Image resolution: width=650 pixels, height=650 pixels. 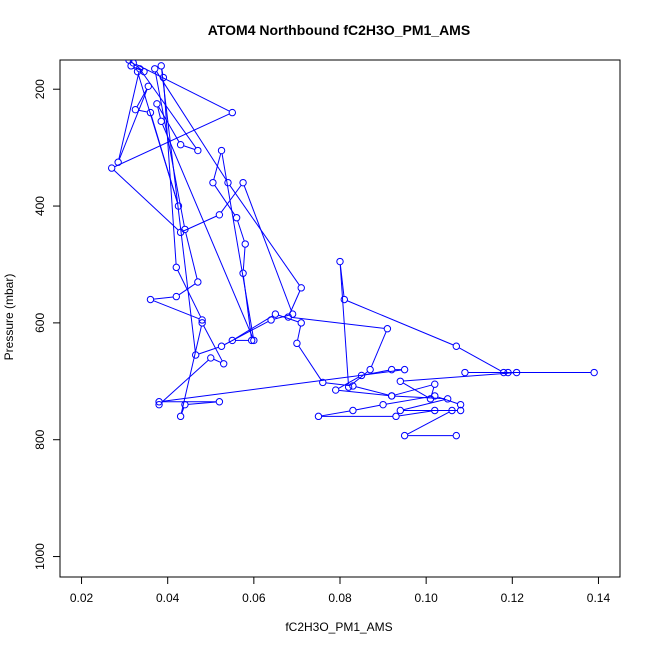 What do you see at coordinates (168, 598) in the screenshot?
I see `x-tick-label: 0.04` at bounding box center [168, 598].